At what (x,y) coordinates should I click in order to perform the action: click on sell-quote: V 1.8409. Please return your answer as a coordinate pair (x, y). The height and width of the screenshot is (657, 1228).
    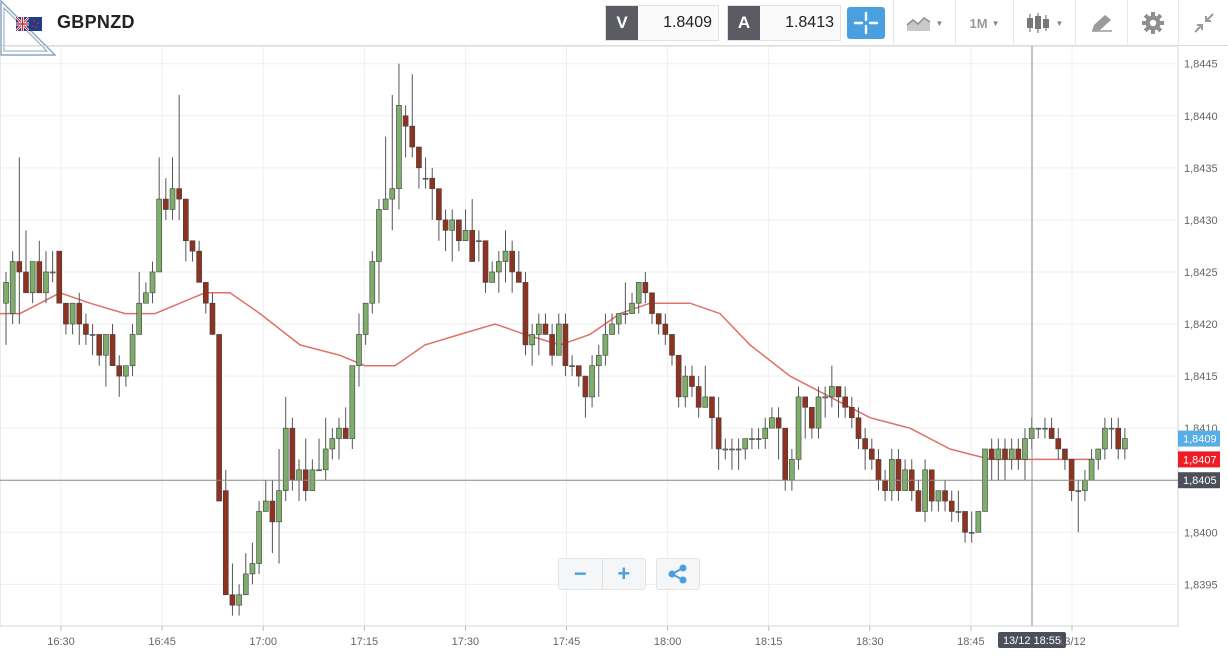
    Looking at the image, I should click on (662, 23).